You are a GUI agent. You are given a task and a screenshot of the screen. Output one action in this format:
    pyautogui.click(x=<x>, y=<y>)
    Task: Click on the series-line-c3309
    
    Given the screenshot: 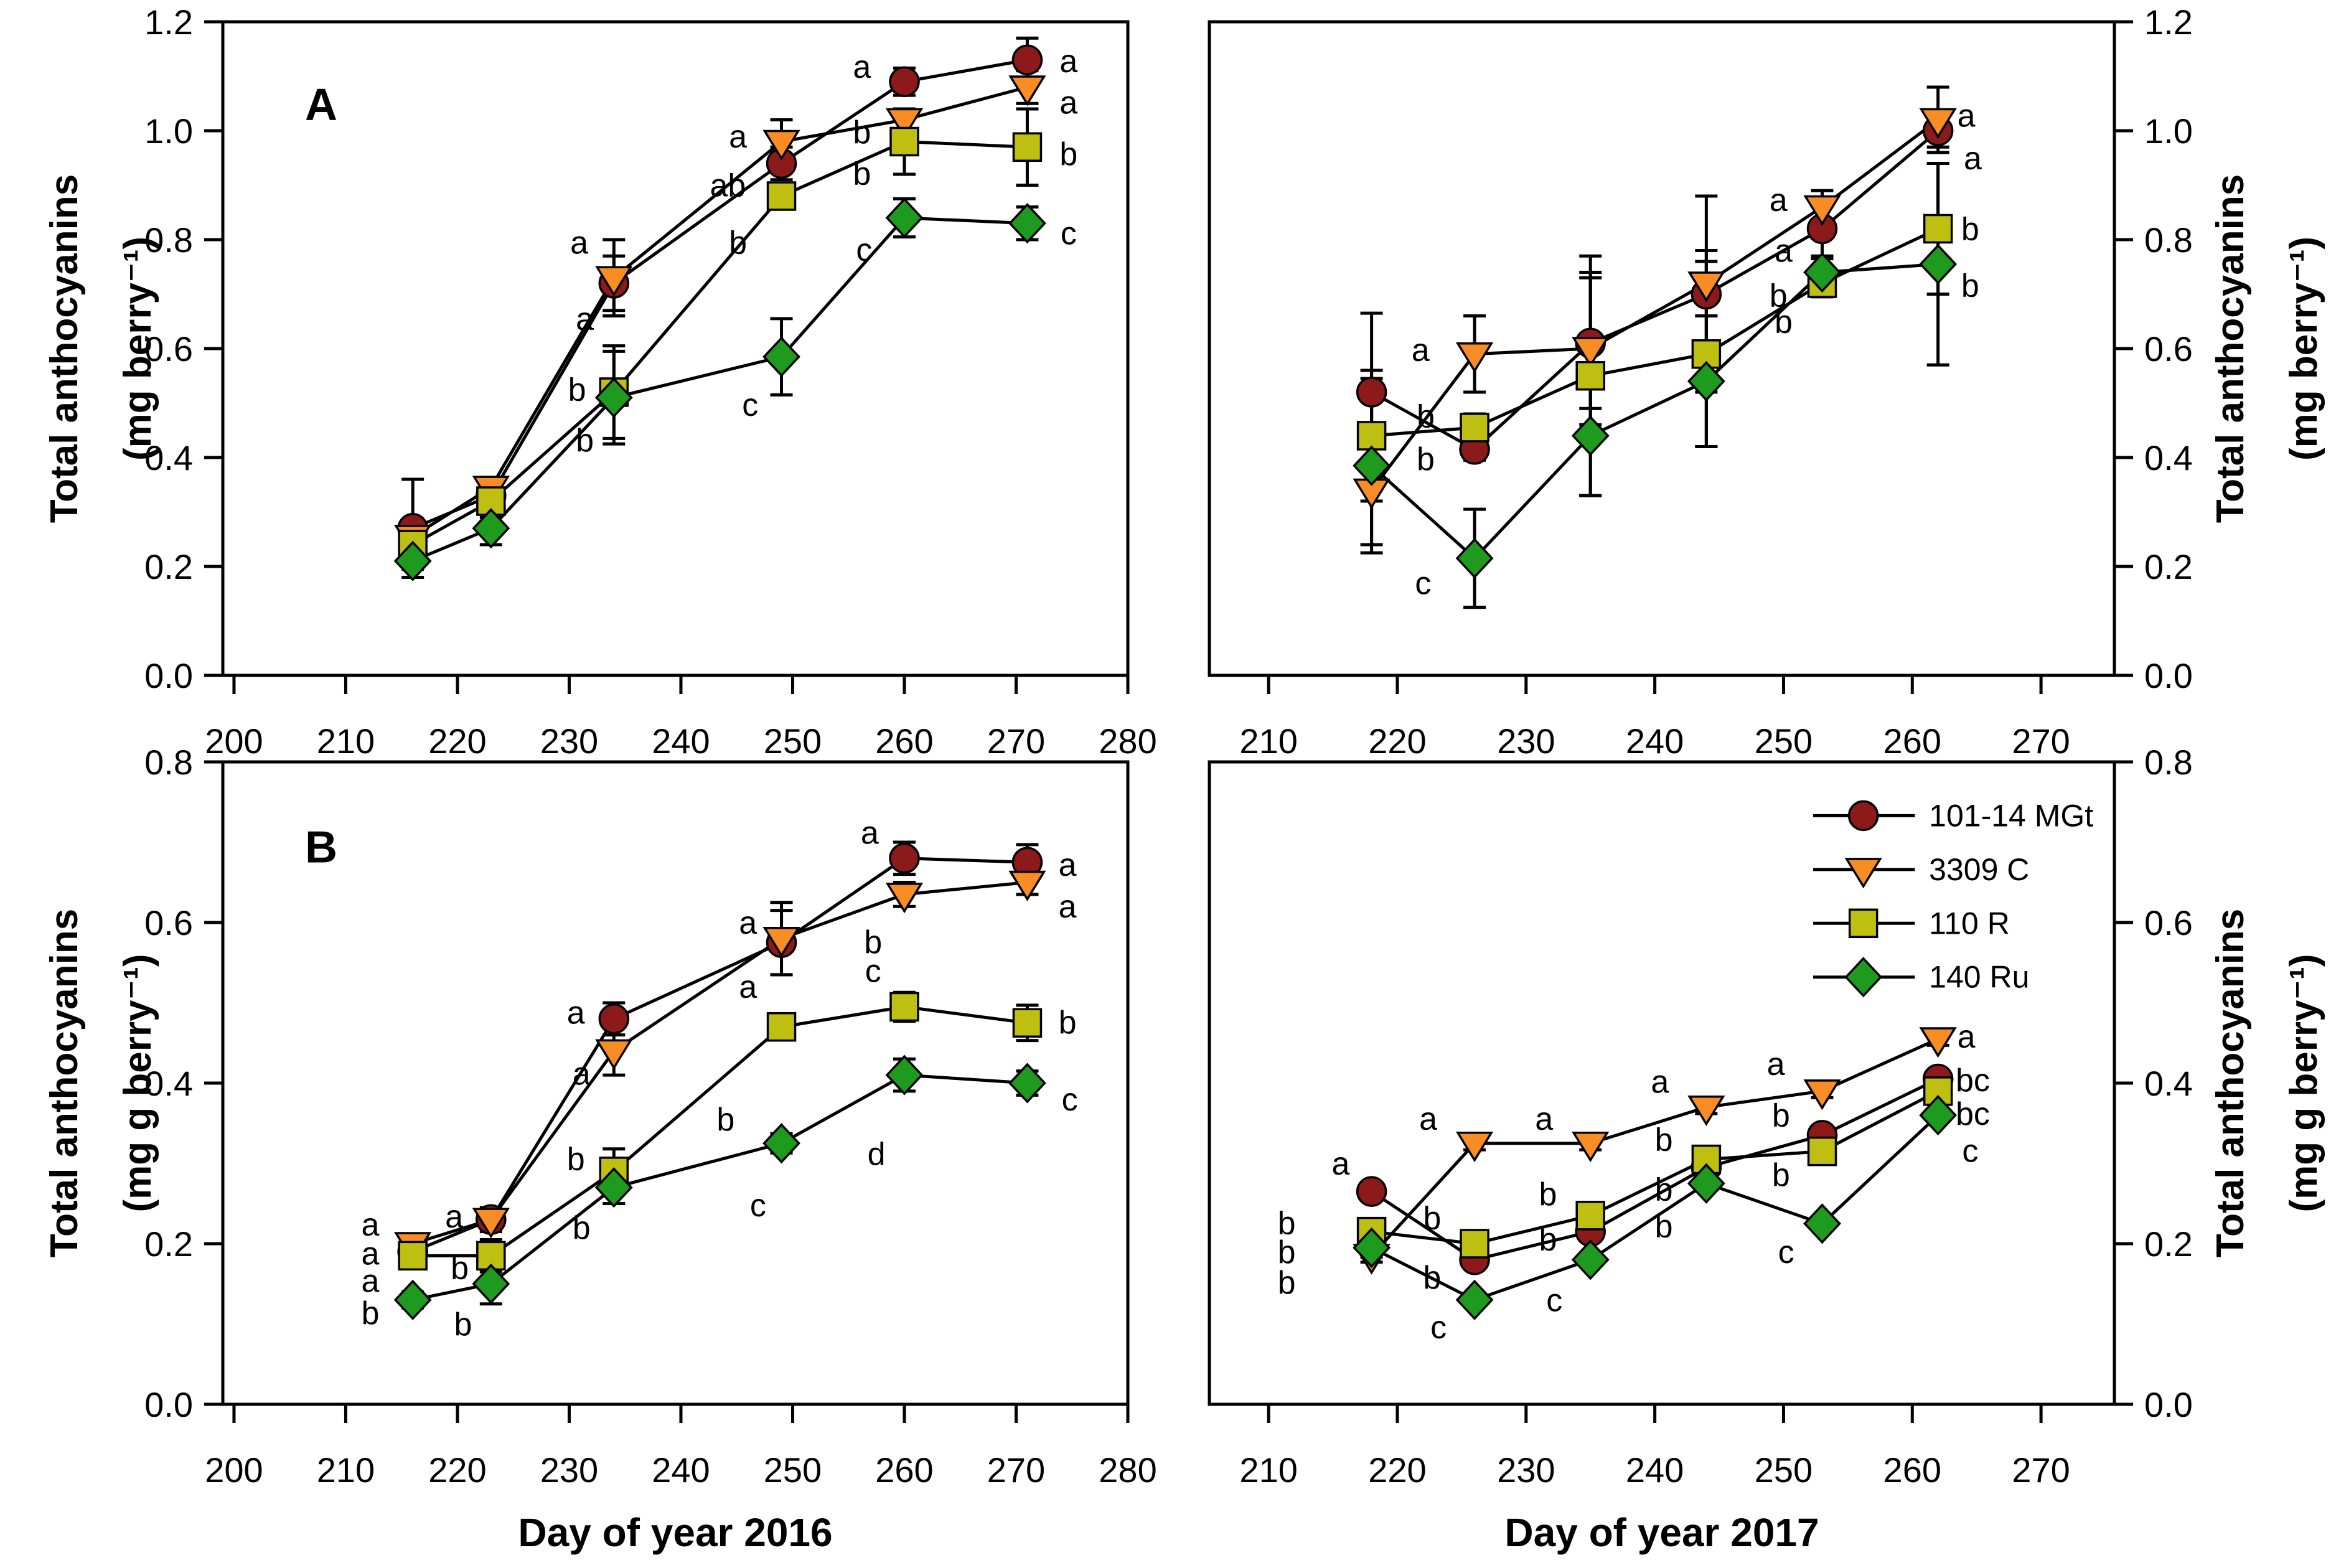 What is the action you would take?
    pyautogui.click(x=1655, y=305)
    